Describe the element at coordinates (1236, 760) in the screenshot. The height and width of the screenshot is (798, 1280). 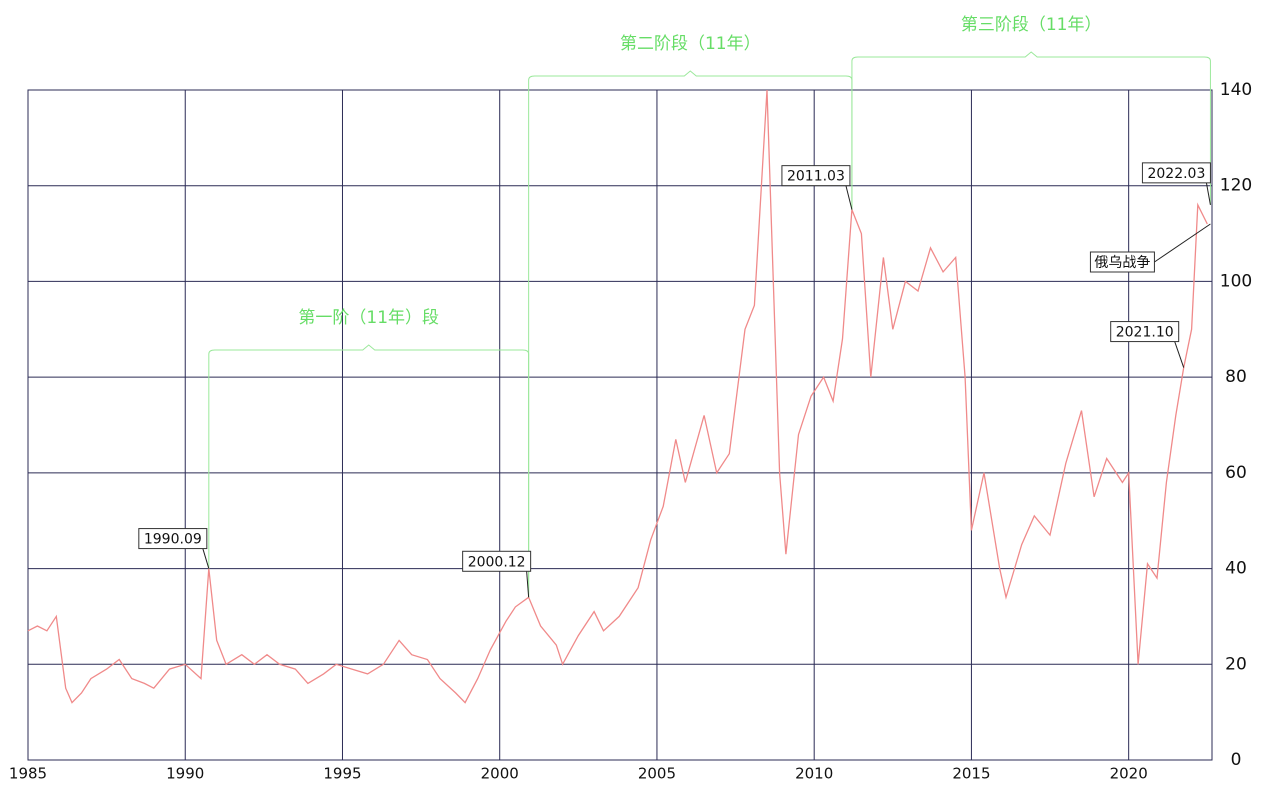
I see `y-tick-label: 0` at that location.